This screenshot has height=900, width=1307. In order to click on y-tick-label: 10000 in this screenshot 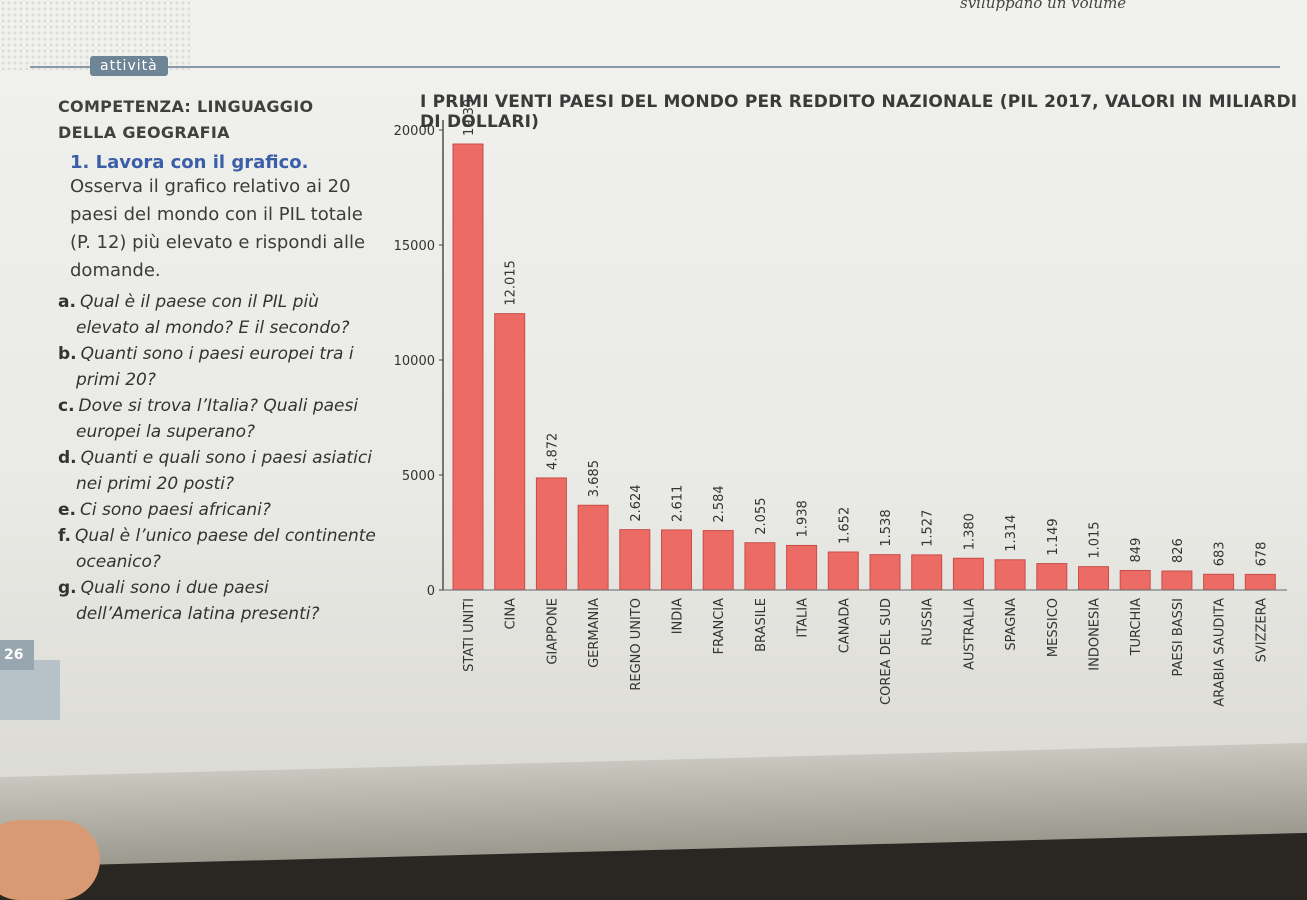, I will do `click(414, 361)`.